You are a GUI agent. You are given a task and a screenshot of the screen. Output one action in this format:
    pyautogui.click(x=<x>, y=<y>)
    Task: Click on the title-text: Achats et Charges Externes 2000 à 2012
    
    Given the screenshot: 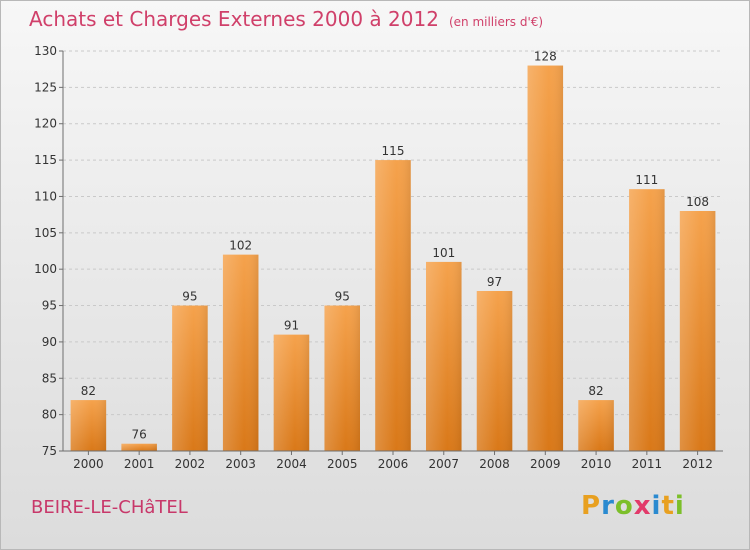 What is the action you would take?
    pyautogui.click(x=234, y=19)
    